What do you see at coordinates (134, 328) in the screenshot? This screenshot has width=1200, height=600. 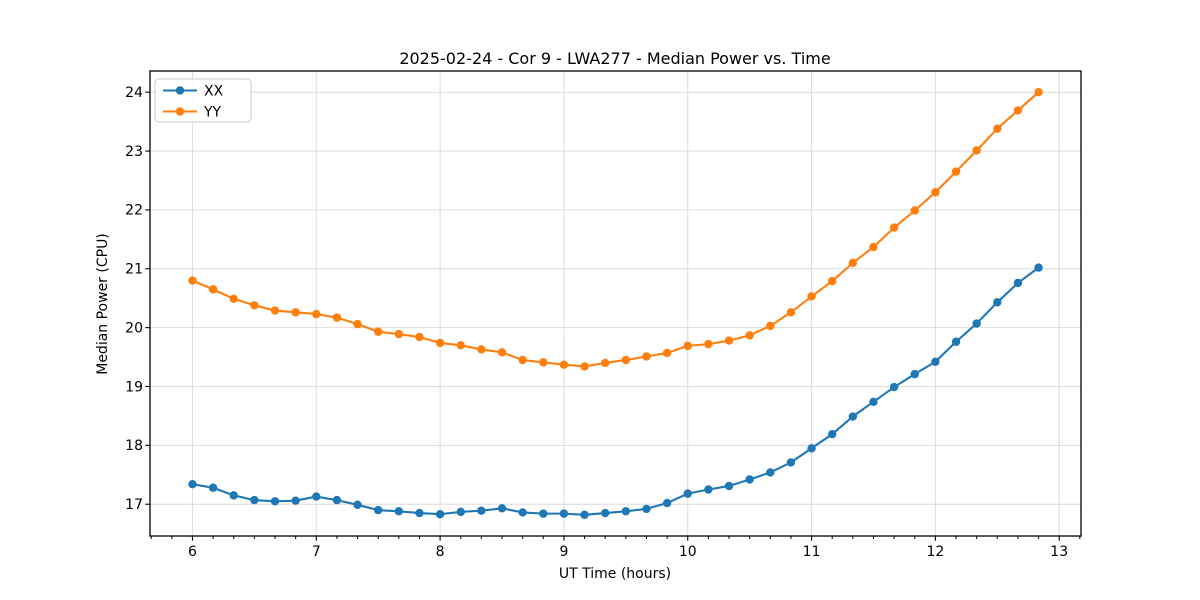 I see `y-tick-label: 20` at bounding box center [134, 328].